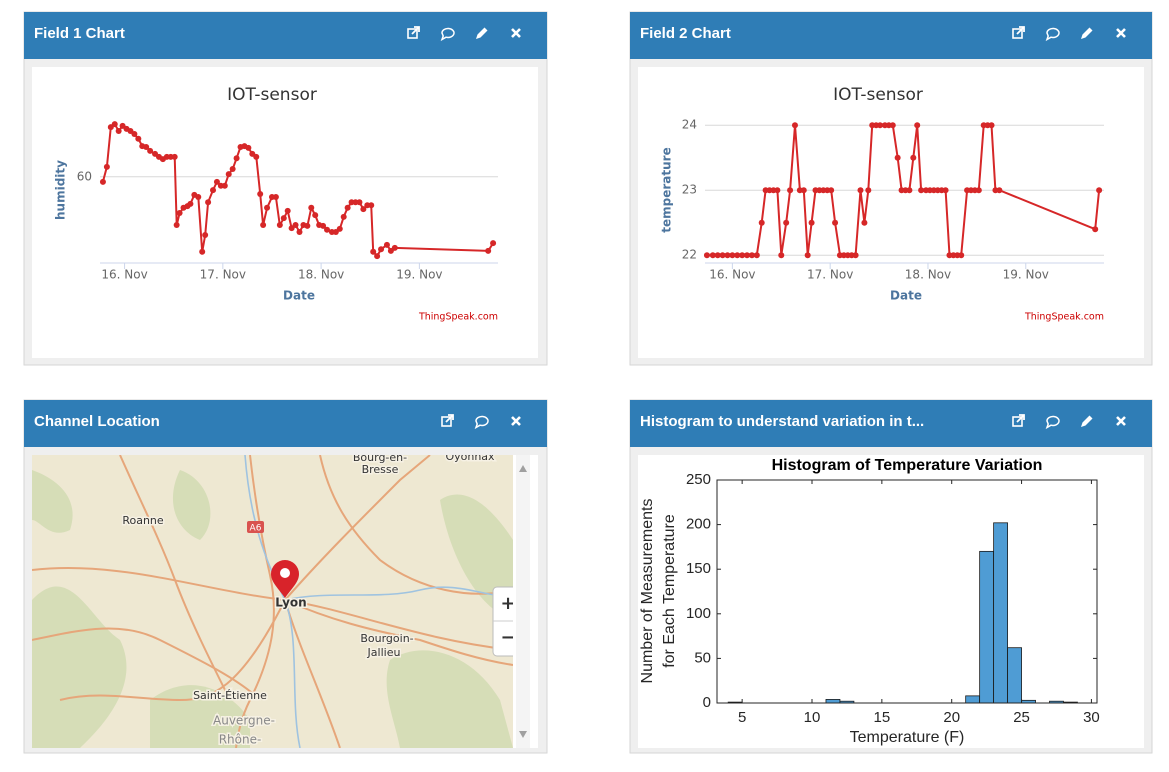 The image size is (1169, 772). I want to click on y-tick-label: 100, so click(698, 613).